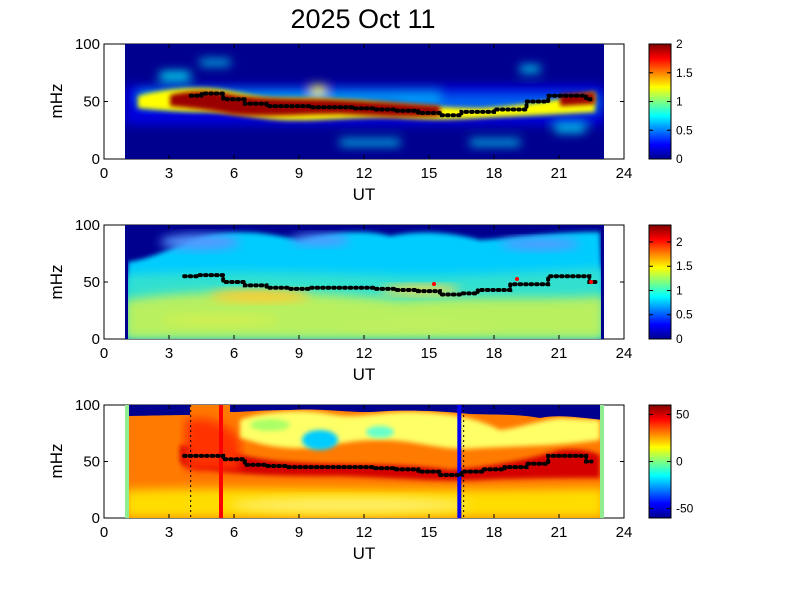 Image resolution: width=801 pixels, height=600 pixels. I want to click on panel-3-ylabel: mHz, so click(56, 461).